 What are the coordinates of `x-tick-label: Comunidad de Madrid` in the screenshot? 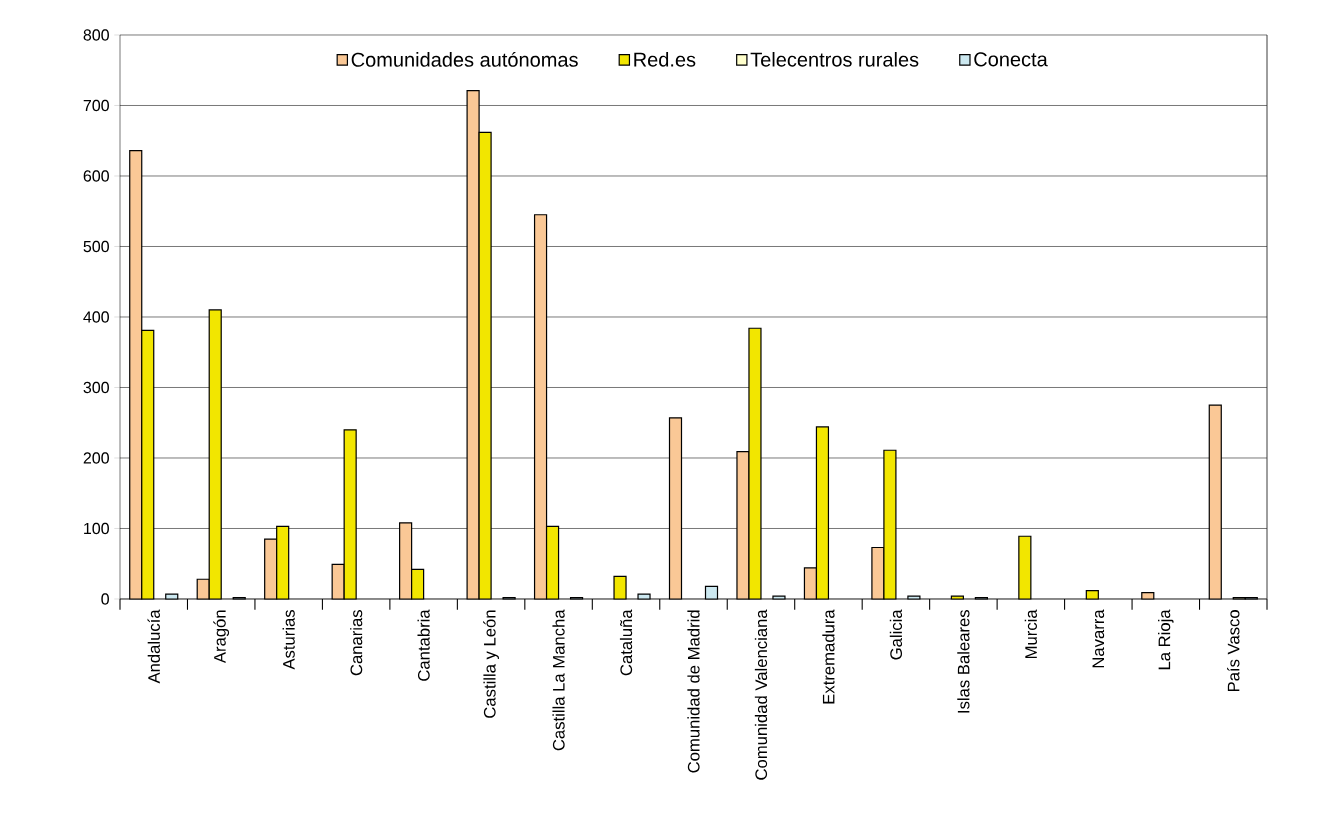 It's located at (693, 691).